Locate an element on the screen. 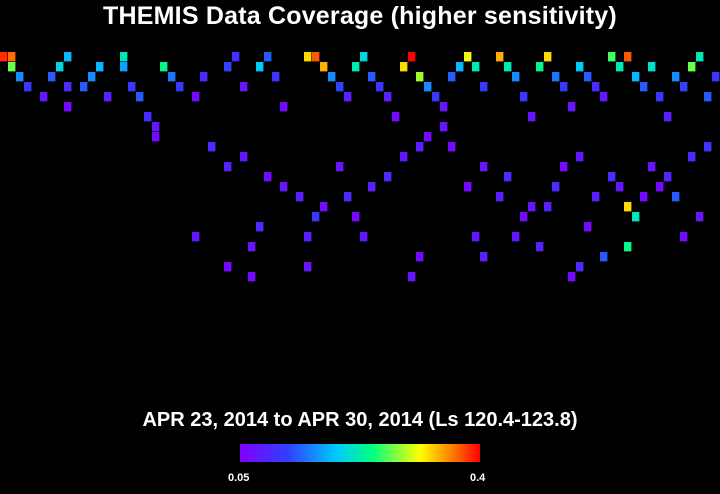 This screenshot has height=494, width=720. colorbar-min-label: 0.05 is located at coordinates (239, 478).